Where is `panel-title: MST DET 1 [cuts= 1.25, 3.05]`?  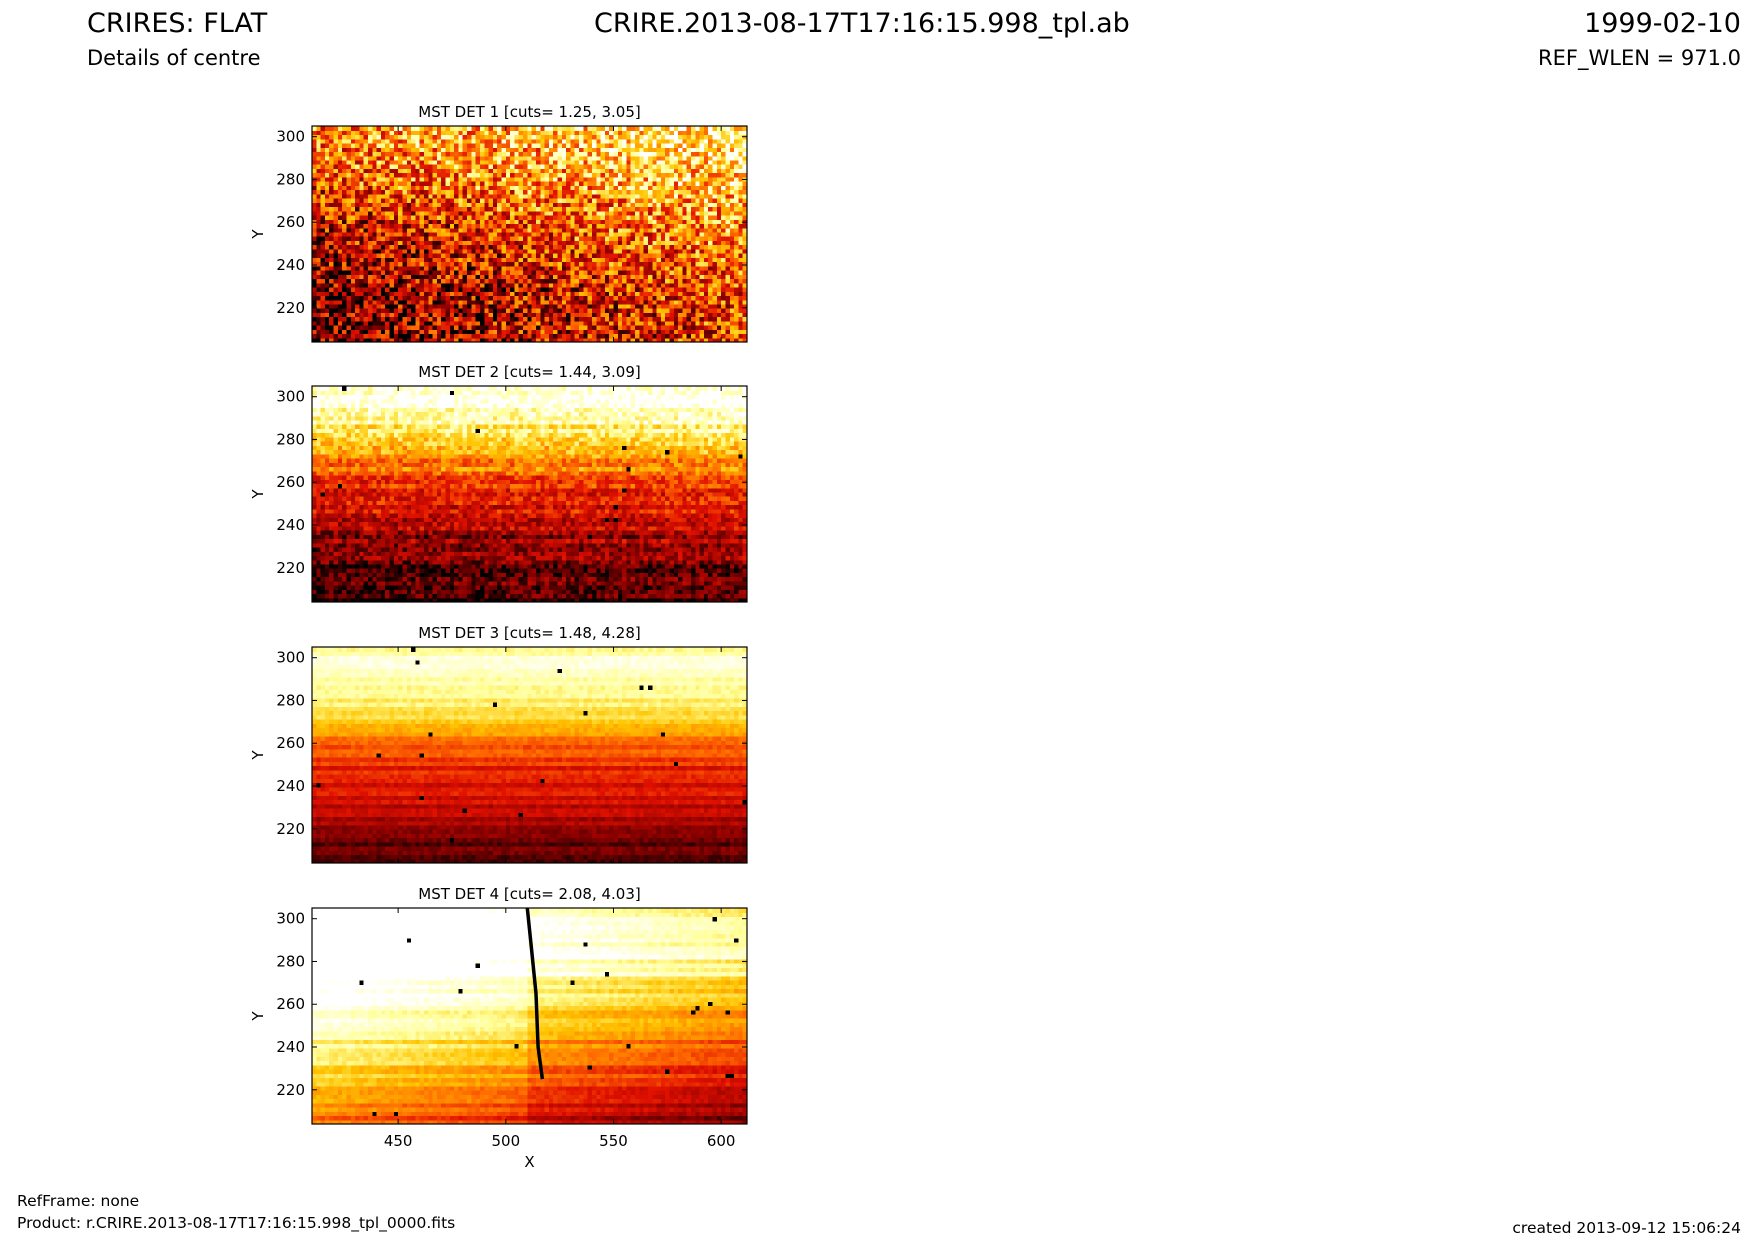 panel-title: MST DET 1 [cuts= 1.25, 3.05] is located at coordinates (529, 112).